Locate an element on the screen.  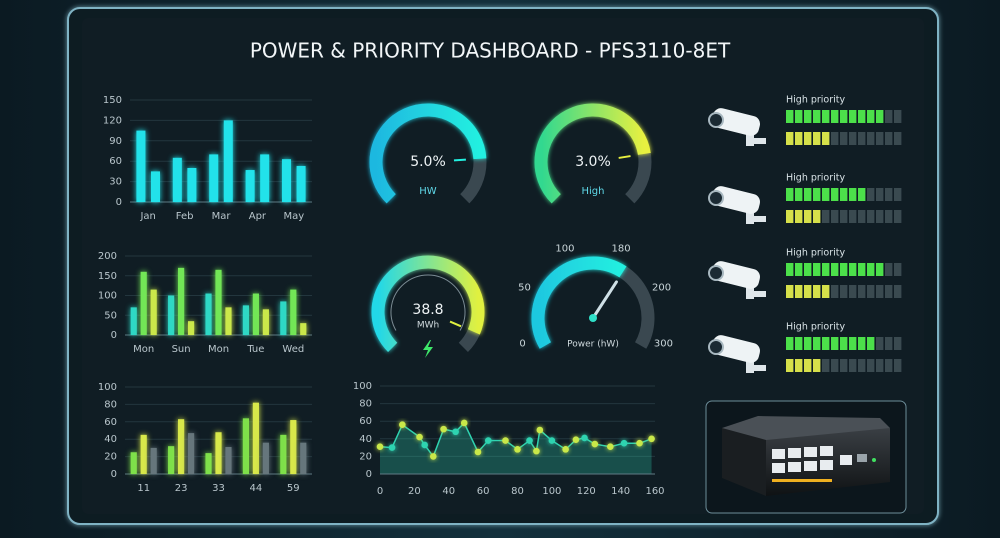
x-tick-label: 100 is located at coordinates (551, 491).